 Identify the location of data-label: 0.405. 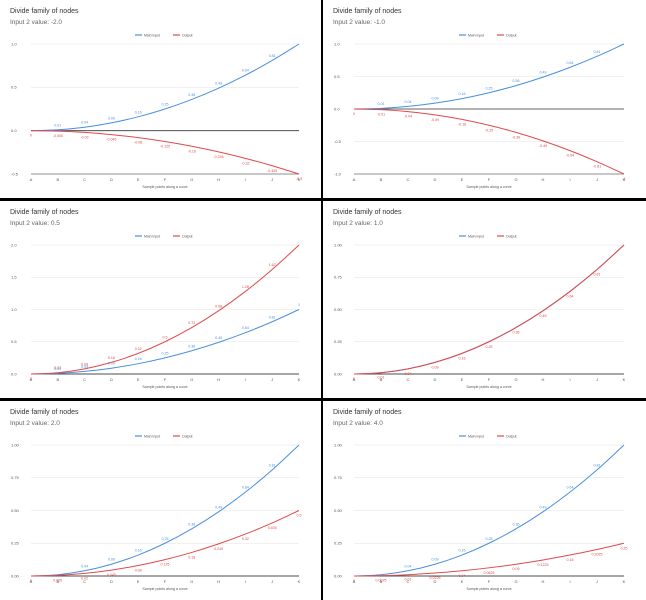
(272, 528).